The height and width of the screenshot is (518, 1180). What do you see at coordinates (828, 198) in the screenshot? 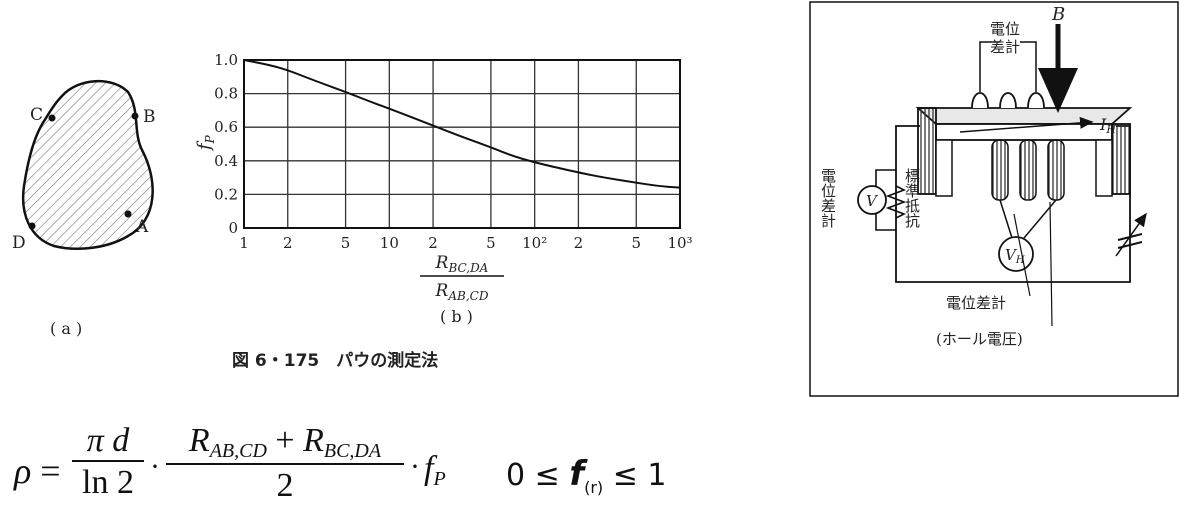
I see `left-meter-label: 電位差計` at bounding box center [828, 198].